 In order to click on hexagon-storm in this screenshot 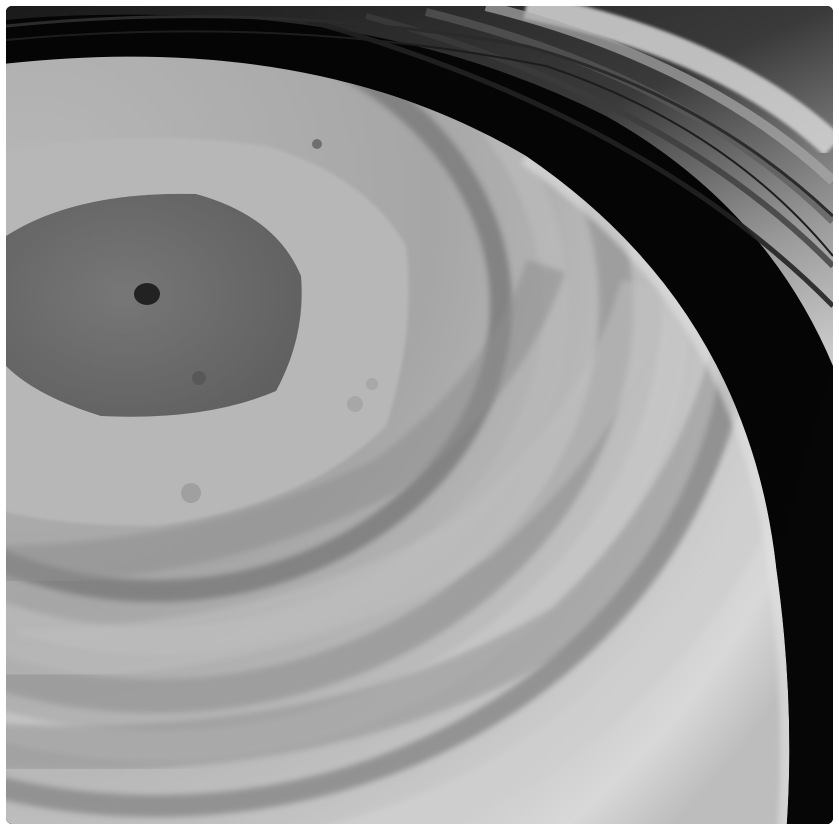, I will do `click(154, 305)`.